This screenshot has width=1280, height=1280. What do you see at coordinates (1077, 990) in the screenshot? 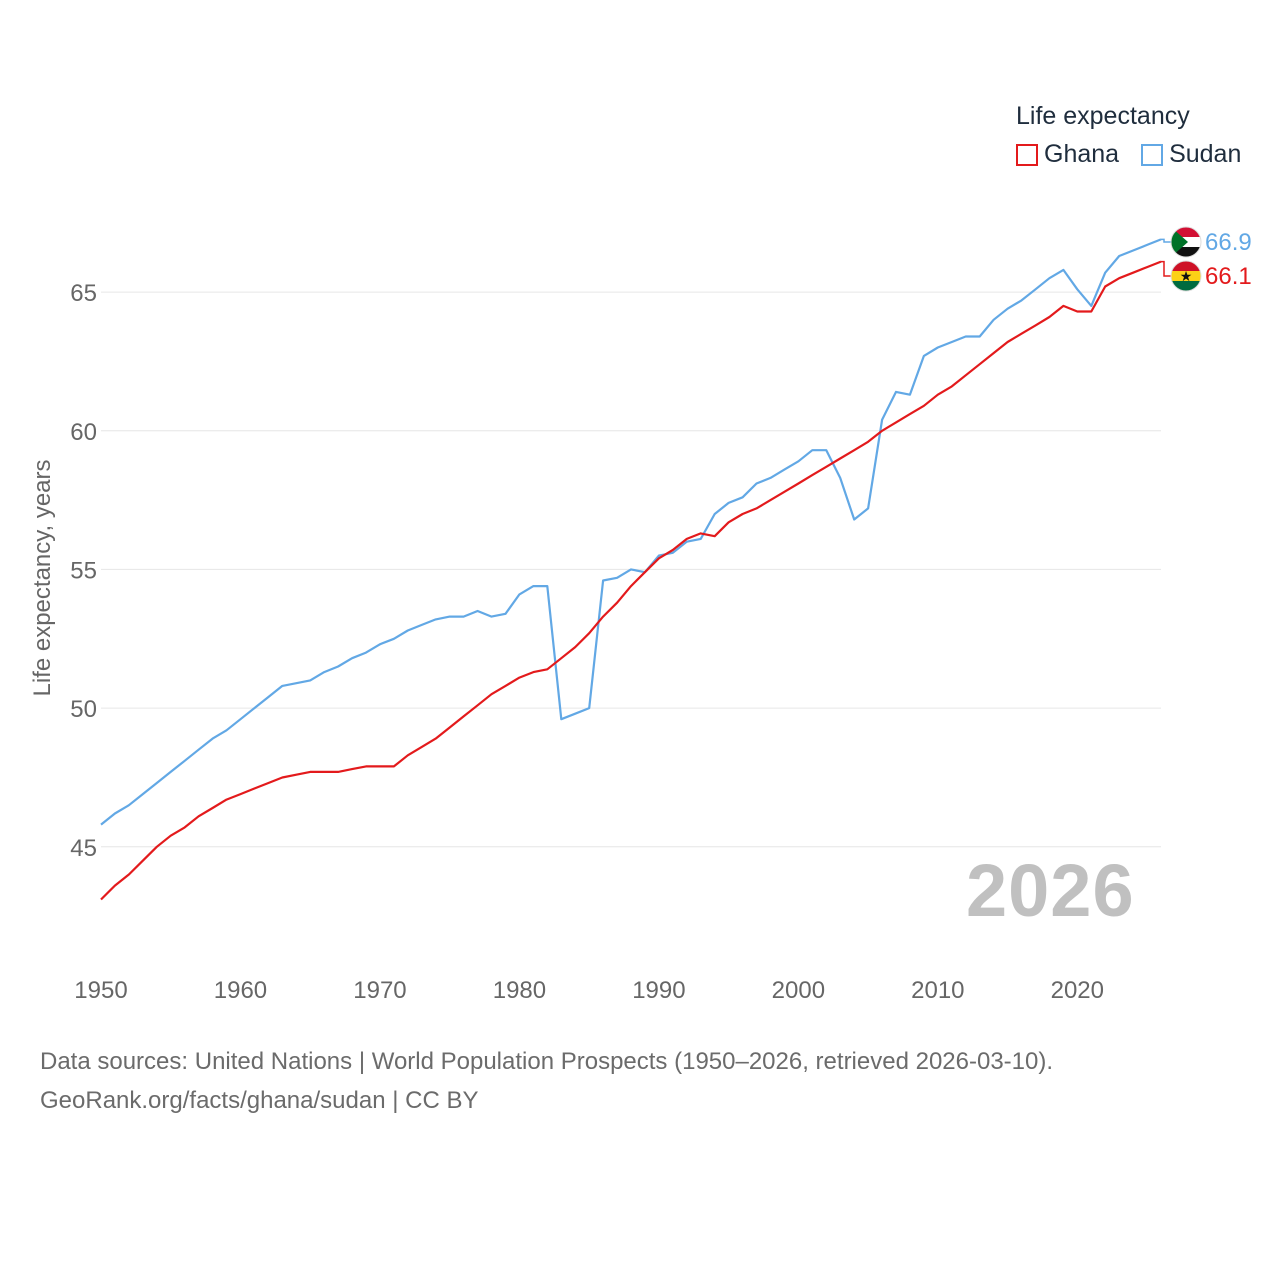
I see `x-tick-label-2020: 2020` at bounding box center [1077, 990].